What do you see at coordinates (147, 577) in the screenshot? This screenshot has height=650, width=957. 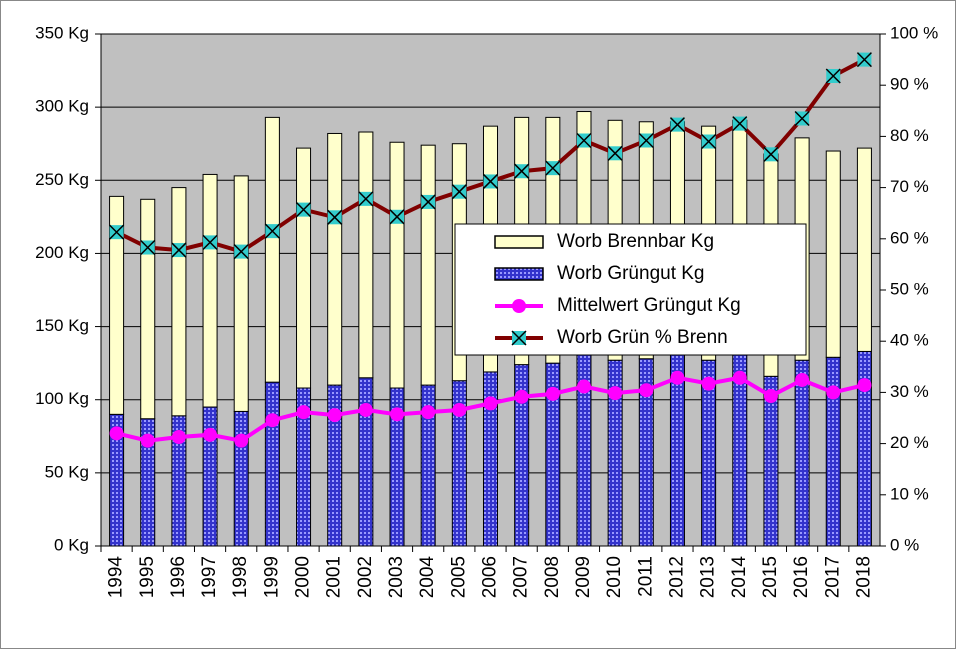 I see `x-tick-label: 1995` at bounding box center [147, 577].